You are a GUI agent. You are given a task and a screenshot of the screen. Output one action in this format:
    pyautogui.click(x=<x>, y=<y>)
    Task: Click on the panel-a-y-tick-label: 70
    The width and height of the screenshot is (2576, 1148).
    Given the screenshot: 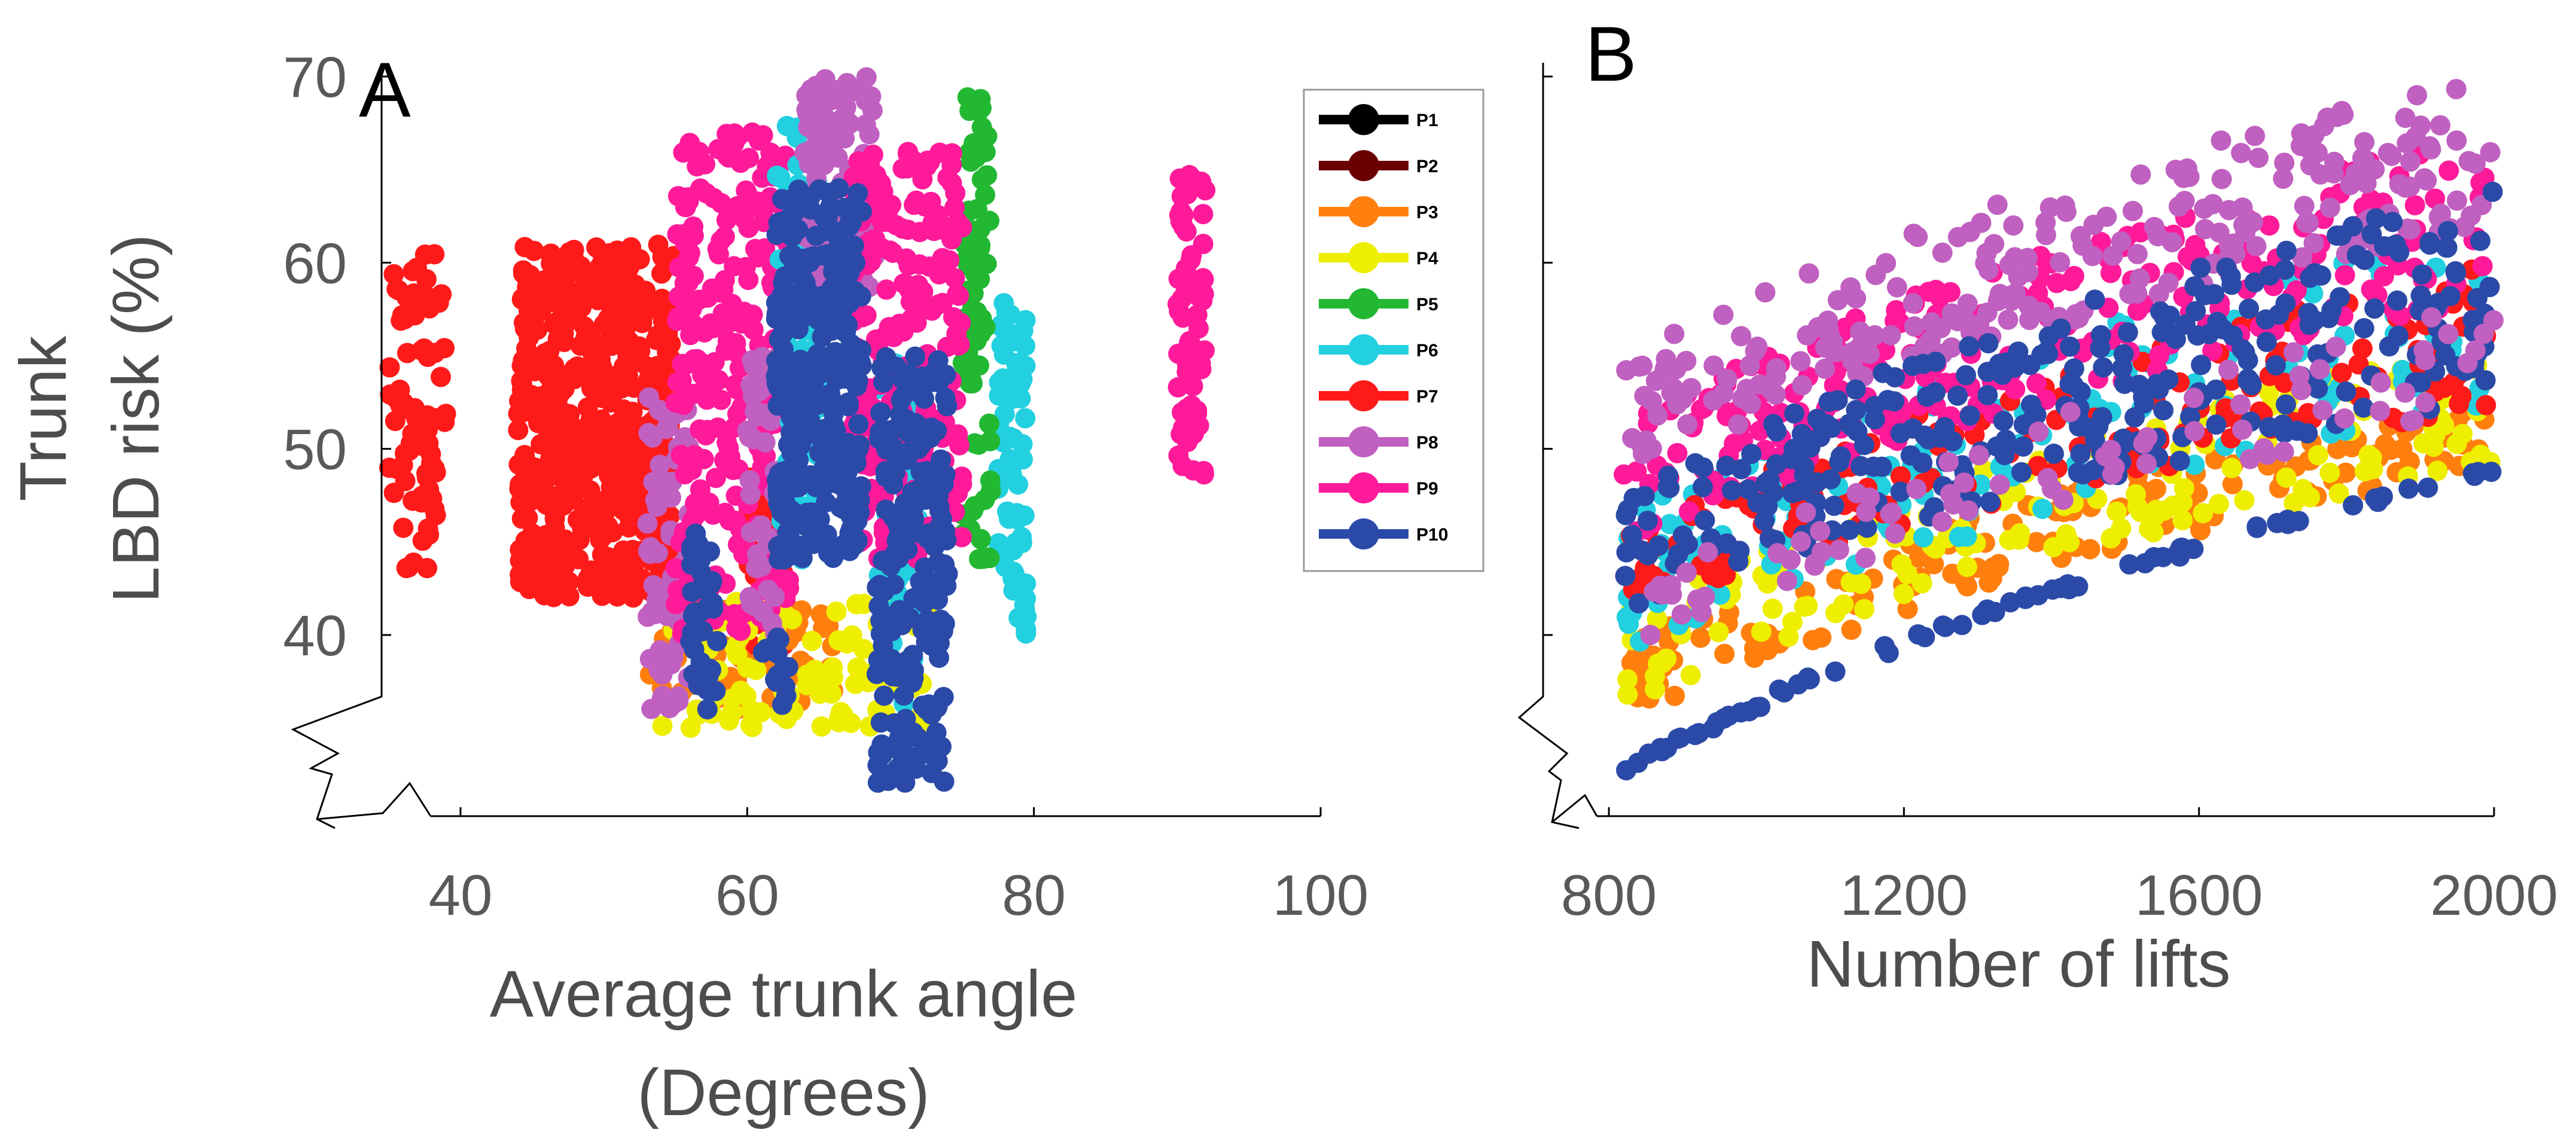 What is the action you would take?
    pyautogui.click(x=315, y=77)
    